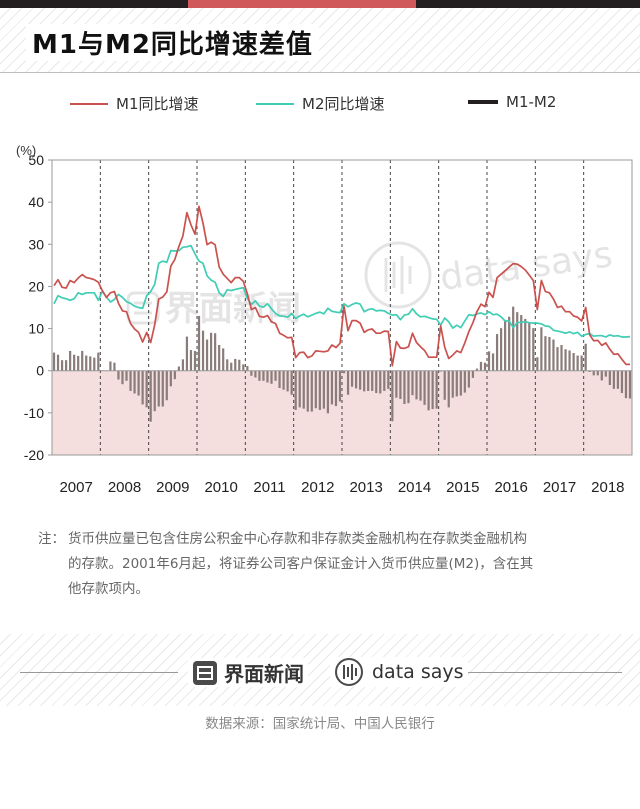 The height and width of the screenshot is (809, 640). I want to click on datasays-logo: data says, so click(399, 672).